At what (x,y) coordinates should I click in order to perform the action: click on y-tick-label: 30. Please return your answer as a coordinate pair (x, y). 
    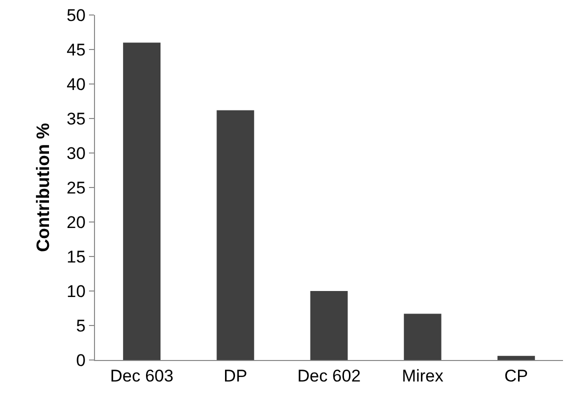
    Looking at the image, I should click on (76, 153).